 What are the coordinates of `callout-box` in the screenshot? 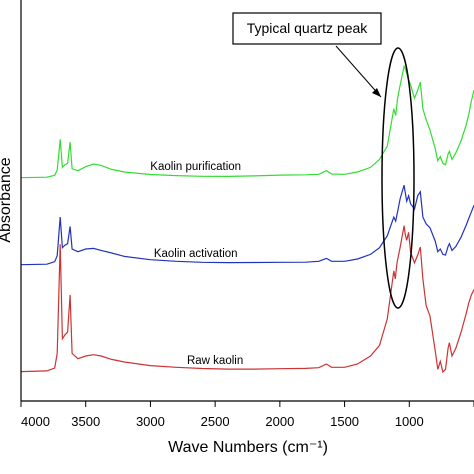 It's located at (307, 28).